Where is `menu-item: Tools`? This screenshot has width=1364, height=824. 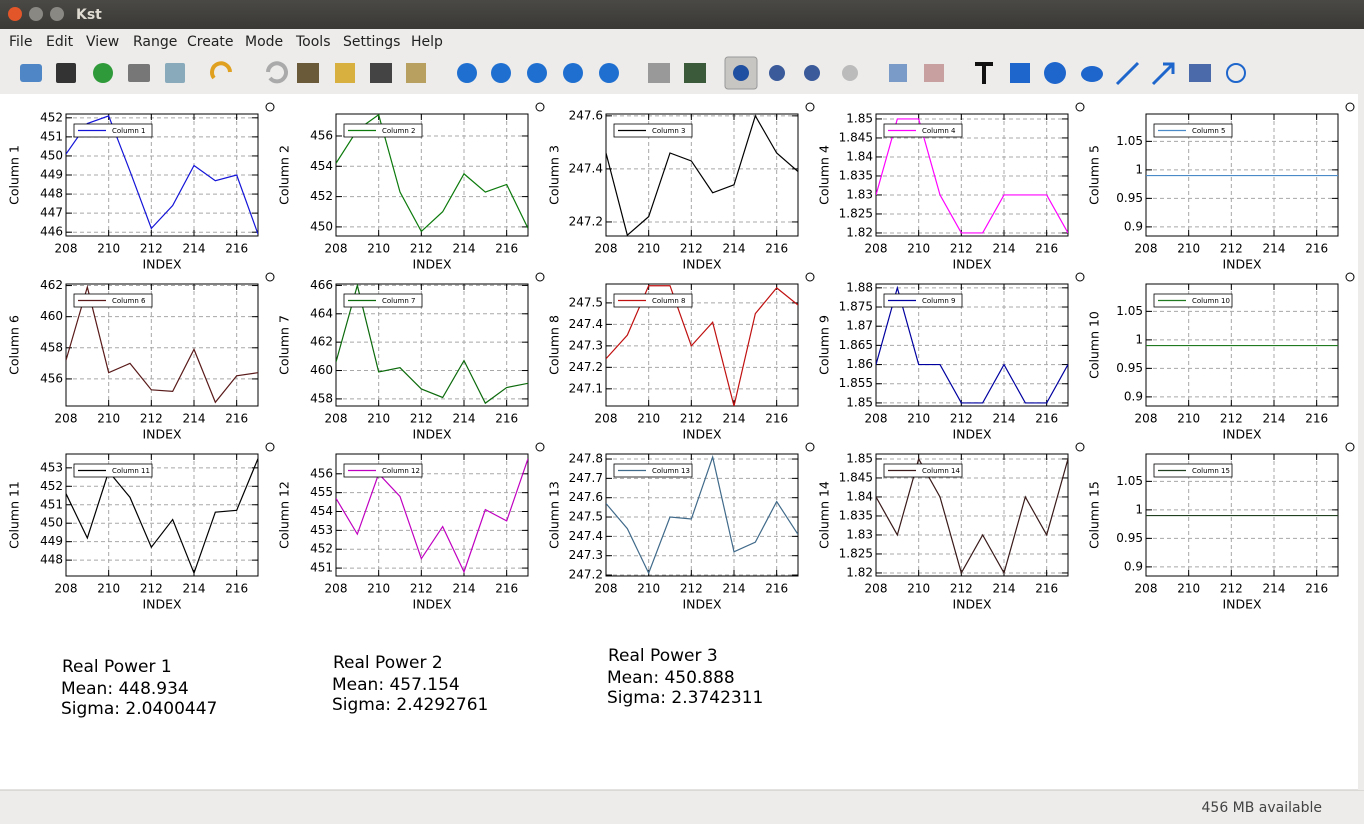 menu-item: Tools is located at coordinates (313, 42).